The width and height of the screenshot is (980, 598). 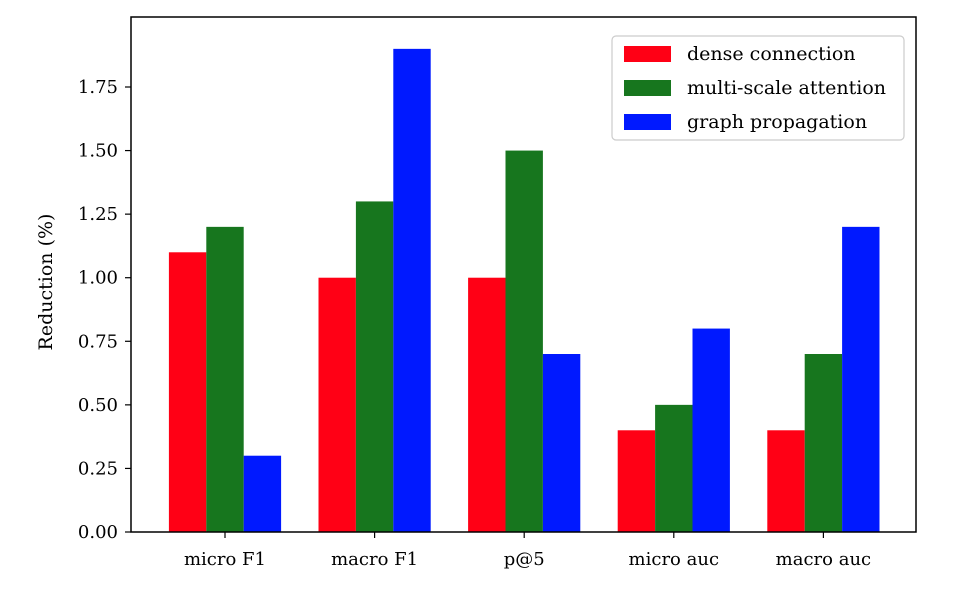 I want to click on x-tick-label: micro auc, so click(x=674, y=559).